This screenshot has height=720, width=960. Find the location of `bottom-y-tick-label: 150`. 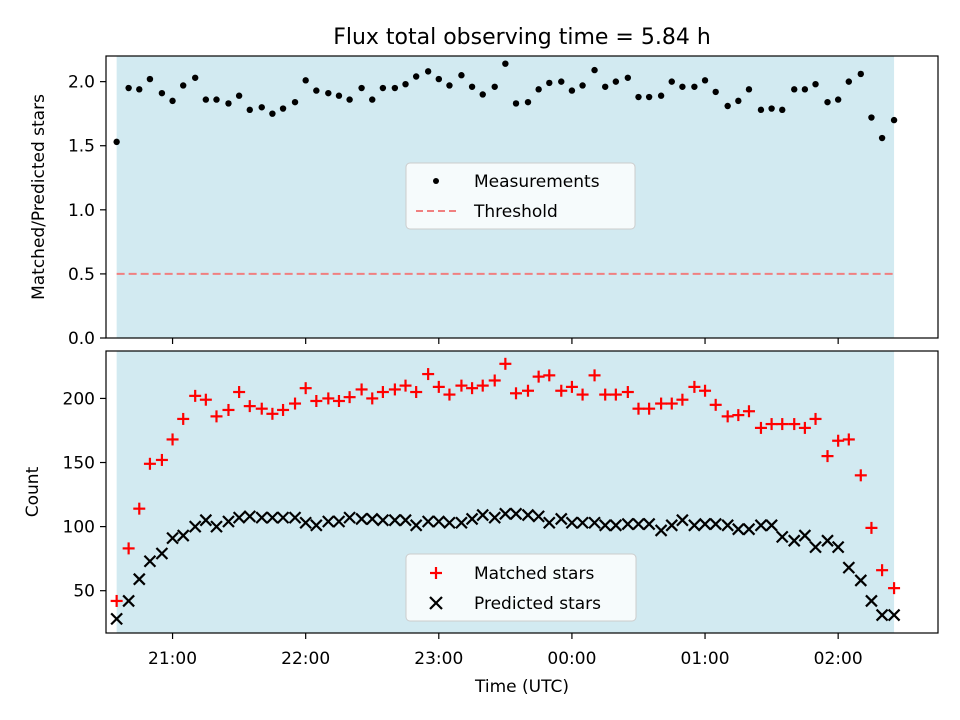

bottom-y-tick-label: 150 is located at coordinates (79, 464).